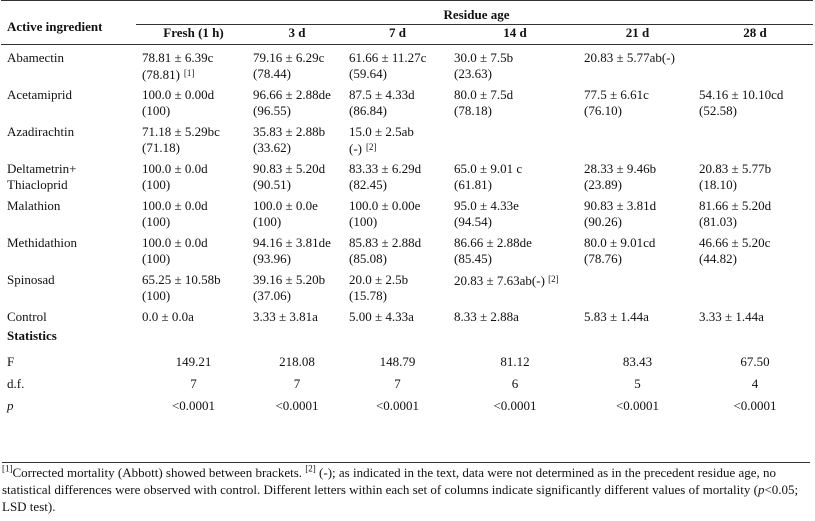  I want to click on mortality-value: 65.25 ± 10.58b, so click(181, 279).